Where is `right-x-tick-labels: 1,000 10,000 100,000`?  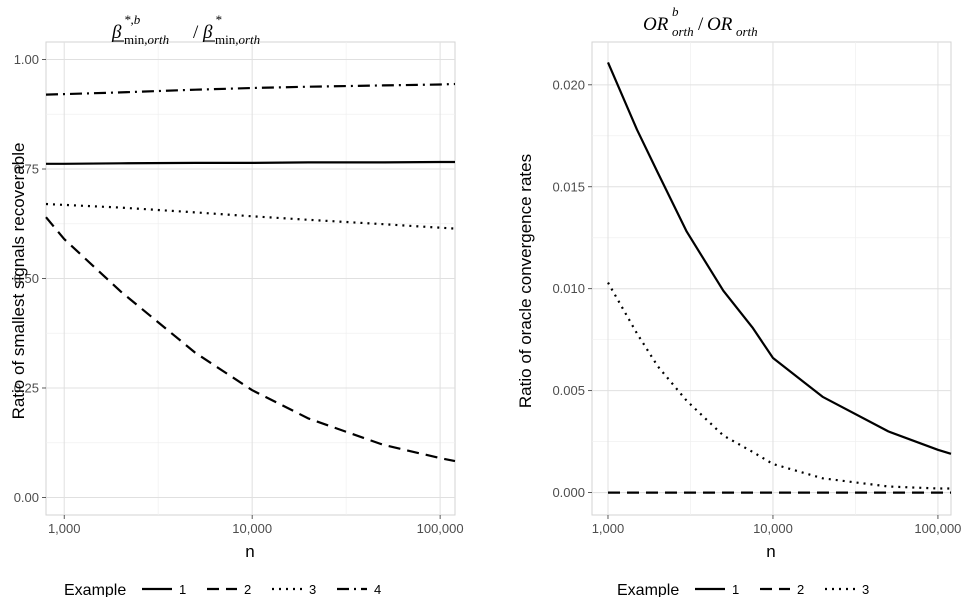 right-x-tick-labels: 1,000 10,000 100,000 is located at coordinates (776, 525).